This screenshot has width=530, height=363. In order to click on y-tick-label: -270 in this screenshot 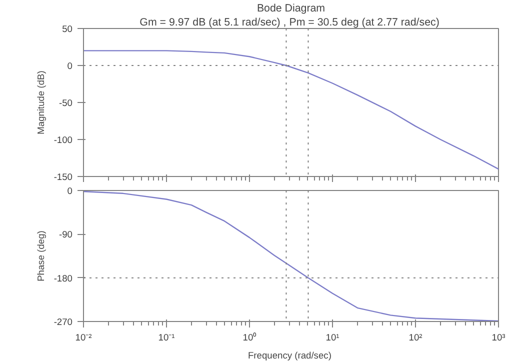, I will do `click(63, 322)`.